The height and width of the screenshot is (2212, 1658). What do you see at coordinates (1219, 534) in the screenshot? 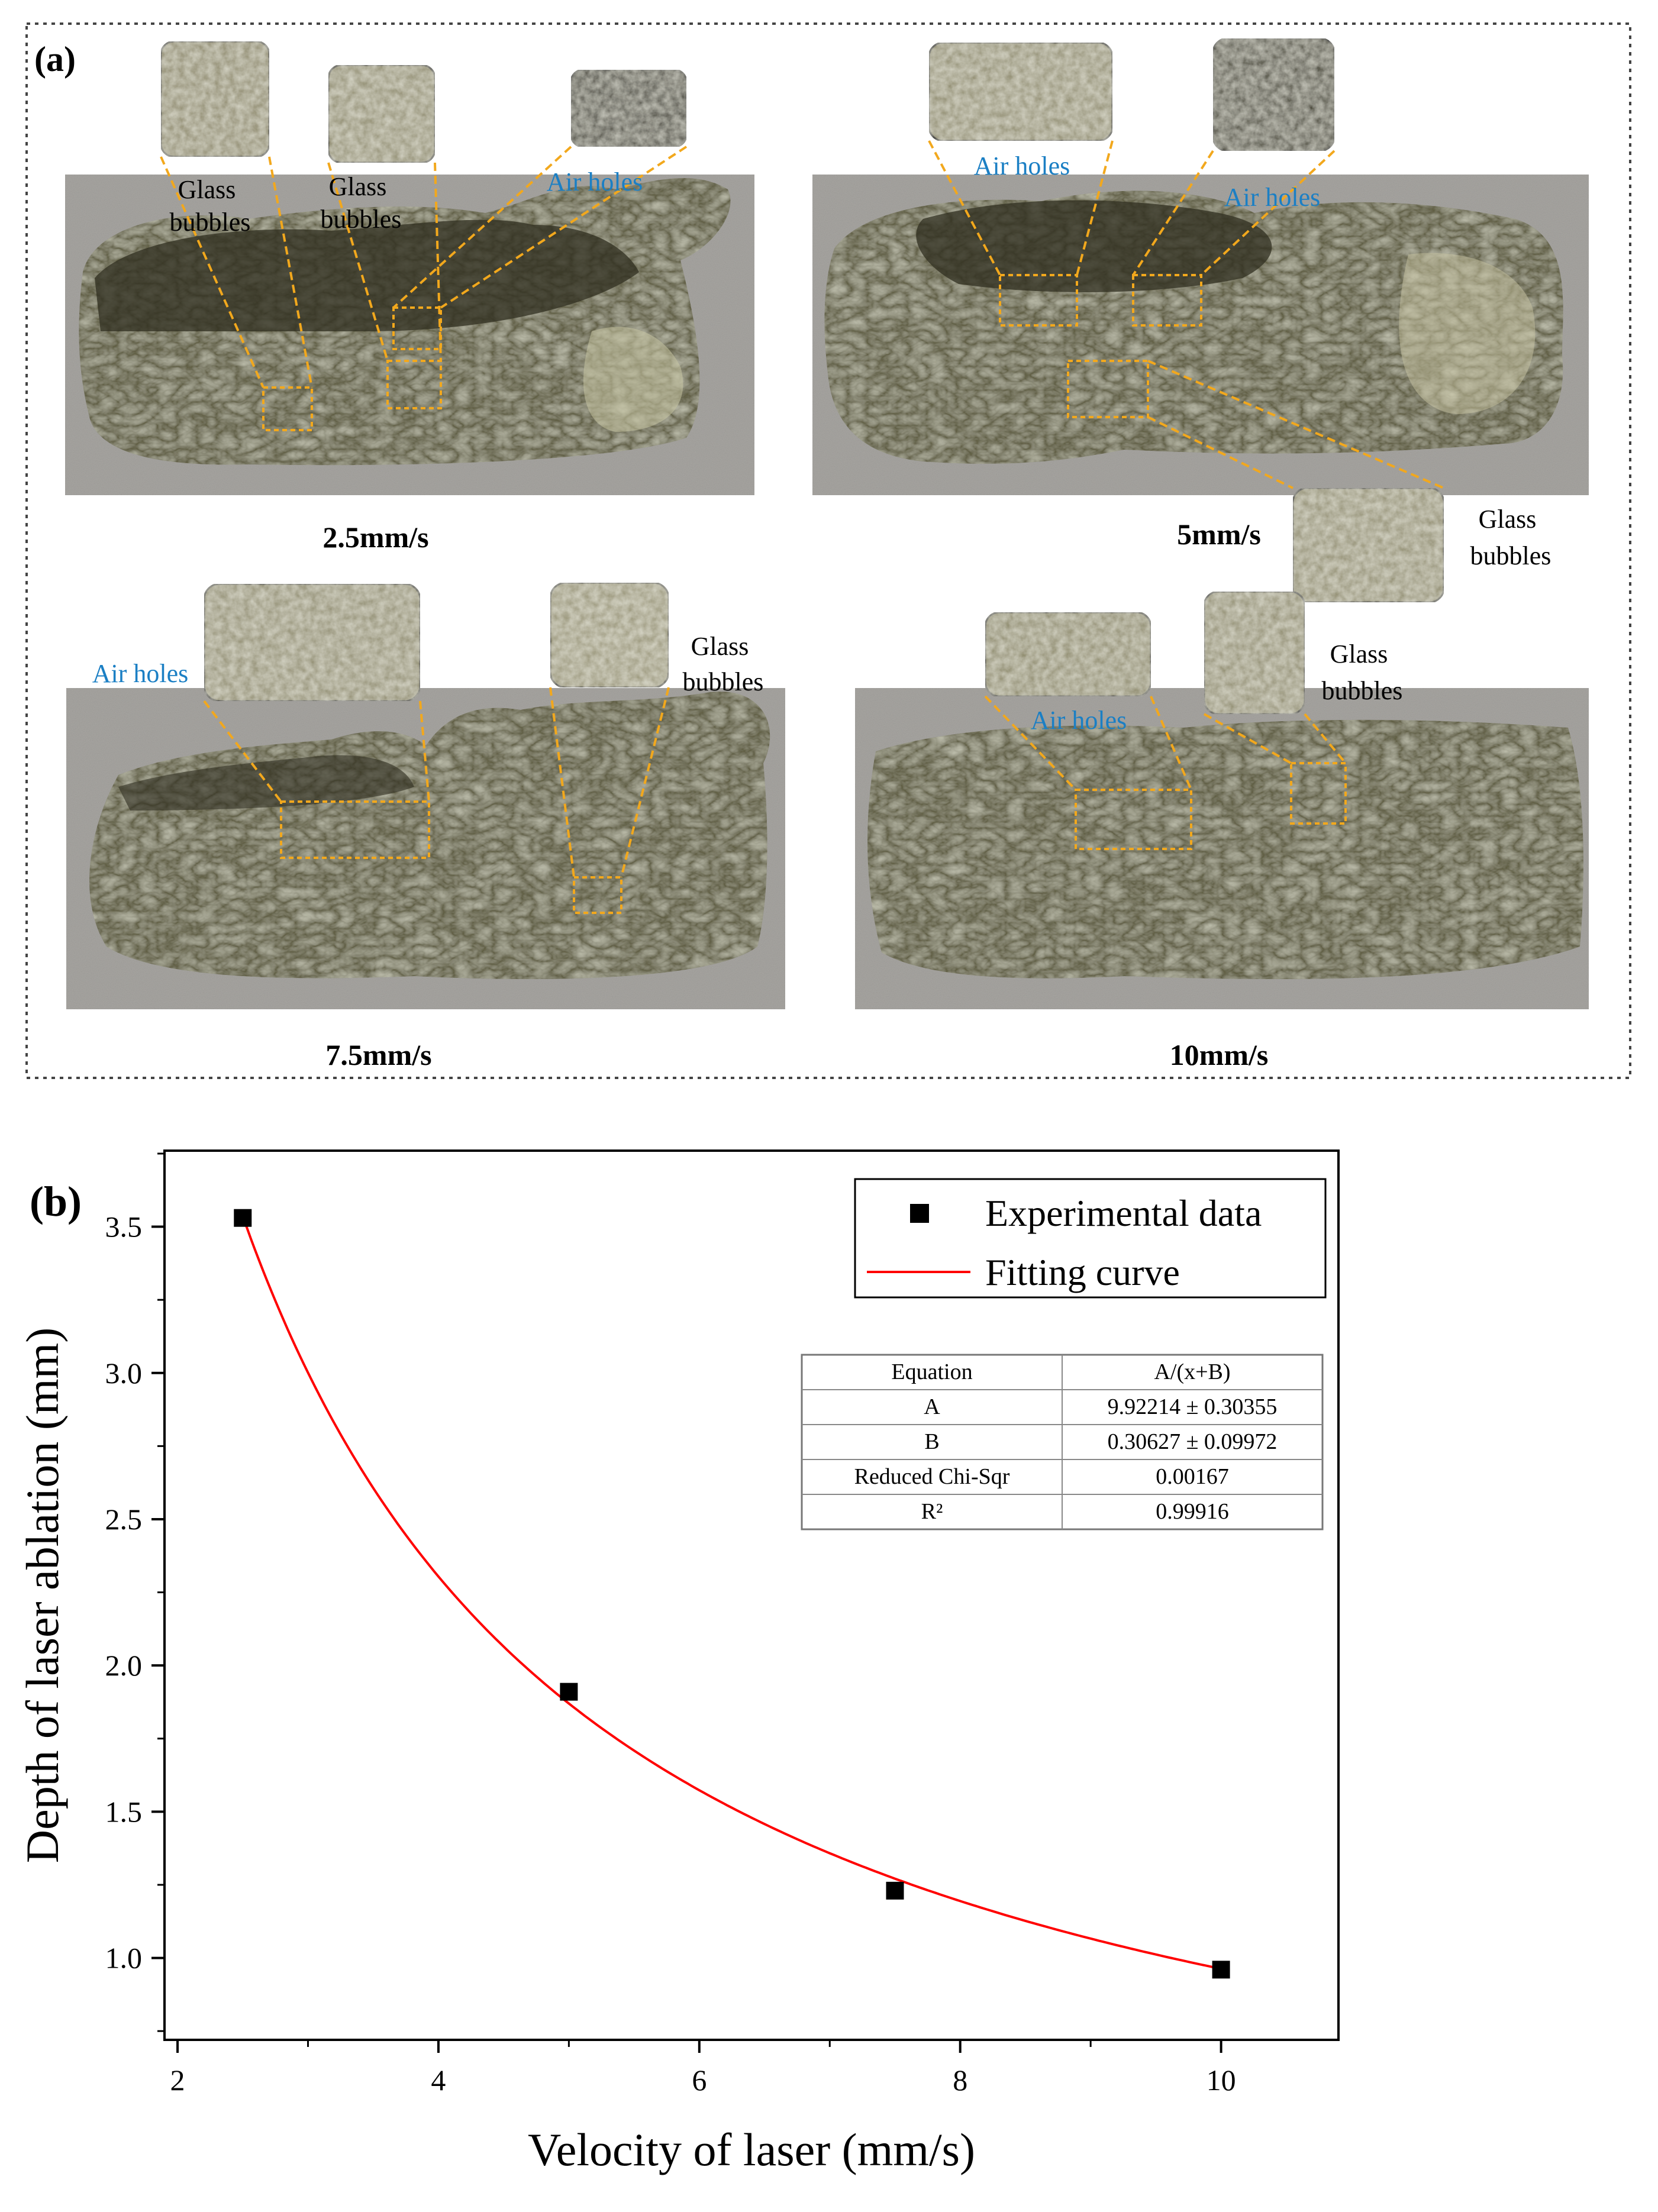
I see `speed-label: 5mm/s` at bounding box center [1219, 534].